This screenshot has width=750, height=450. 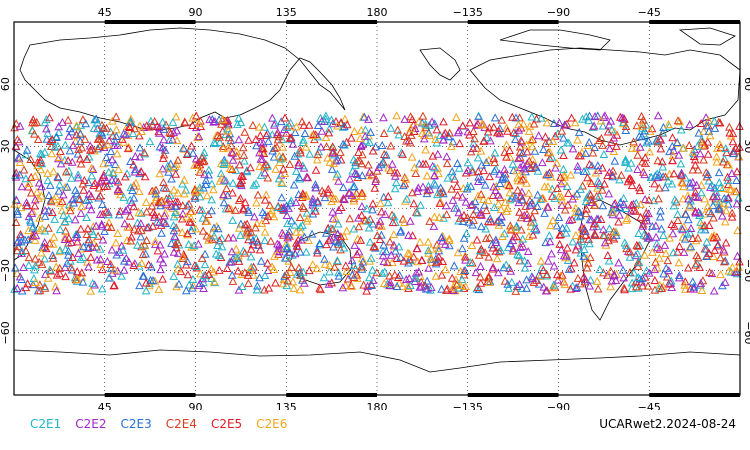 What do you see at coordinates (181, 424) in the screenshot?
I see `legend-item: C2E4` at bounding box center [181, 424].